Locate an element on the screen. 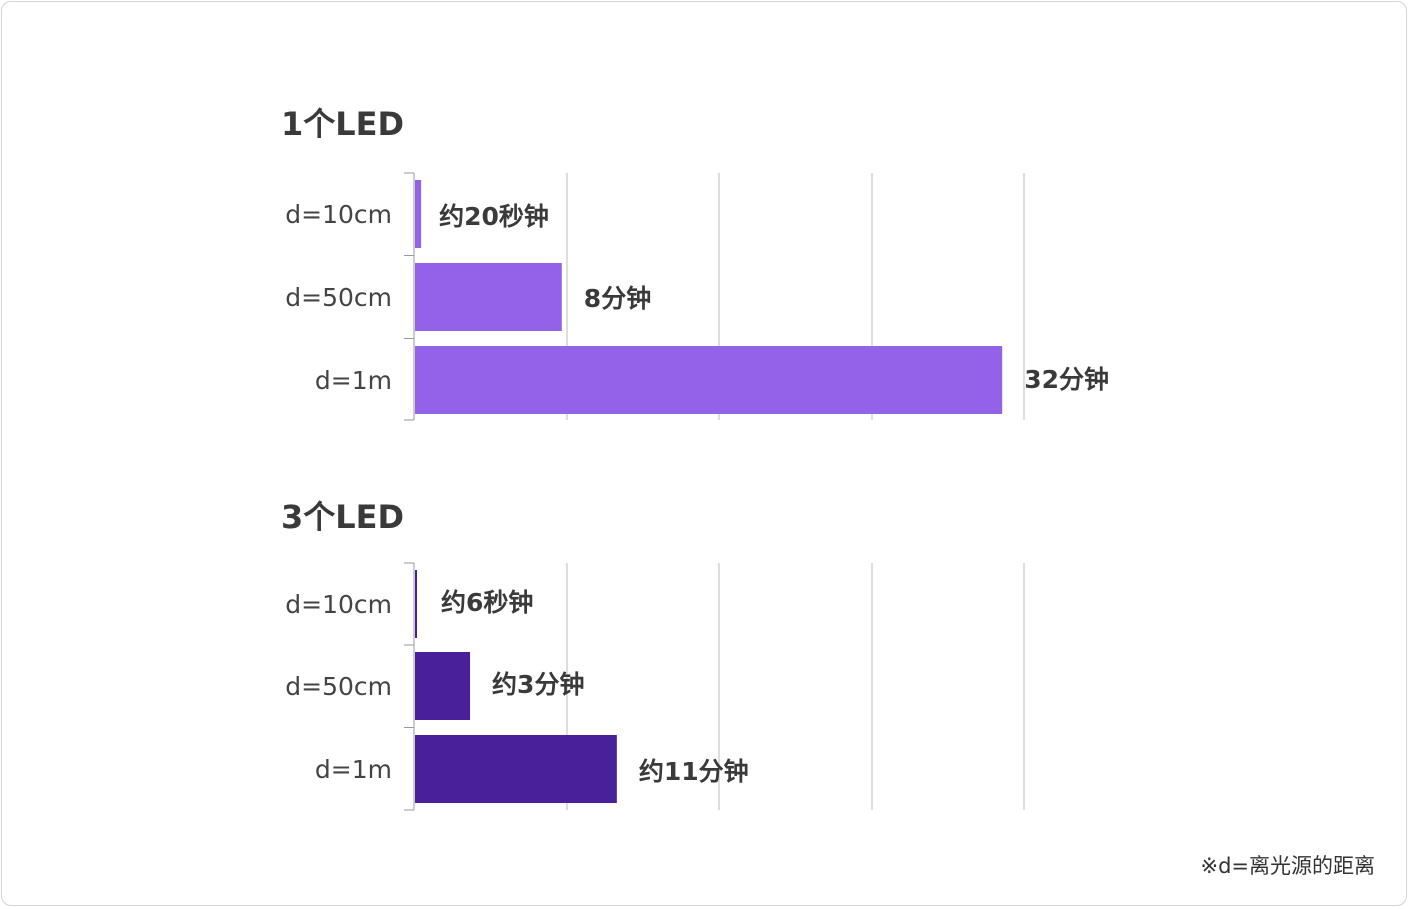 Image resolution: width=1410 pixels, height=909 pixels. value-label: 约3分钟 is located at coordinates (538, 684).